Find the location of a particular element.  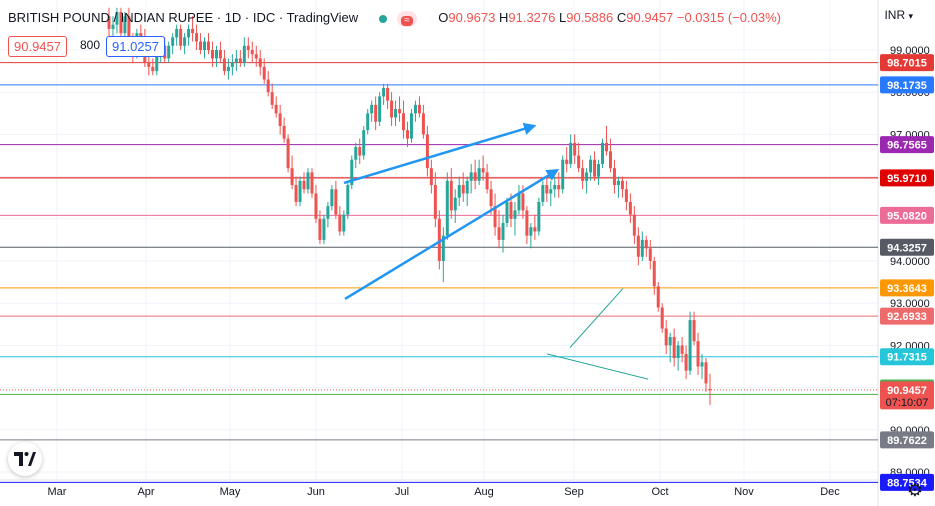

tradingview-logo is located at coordinates (25, 459).